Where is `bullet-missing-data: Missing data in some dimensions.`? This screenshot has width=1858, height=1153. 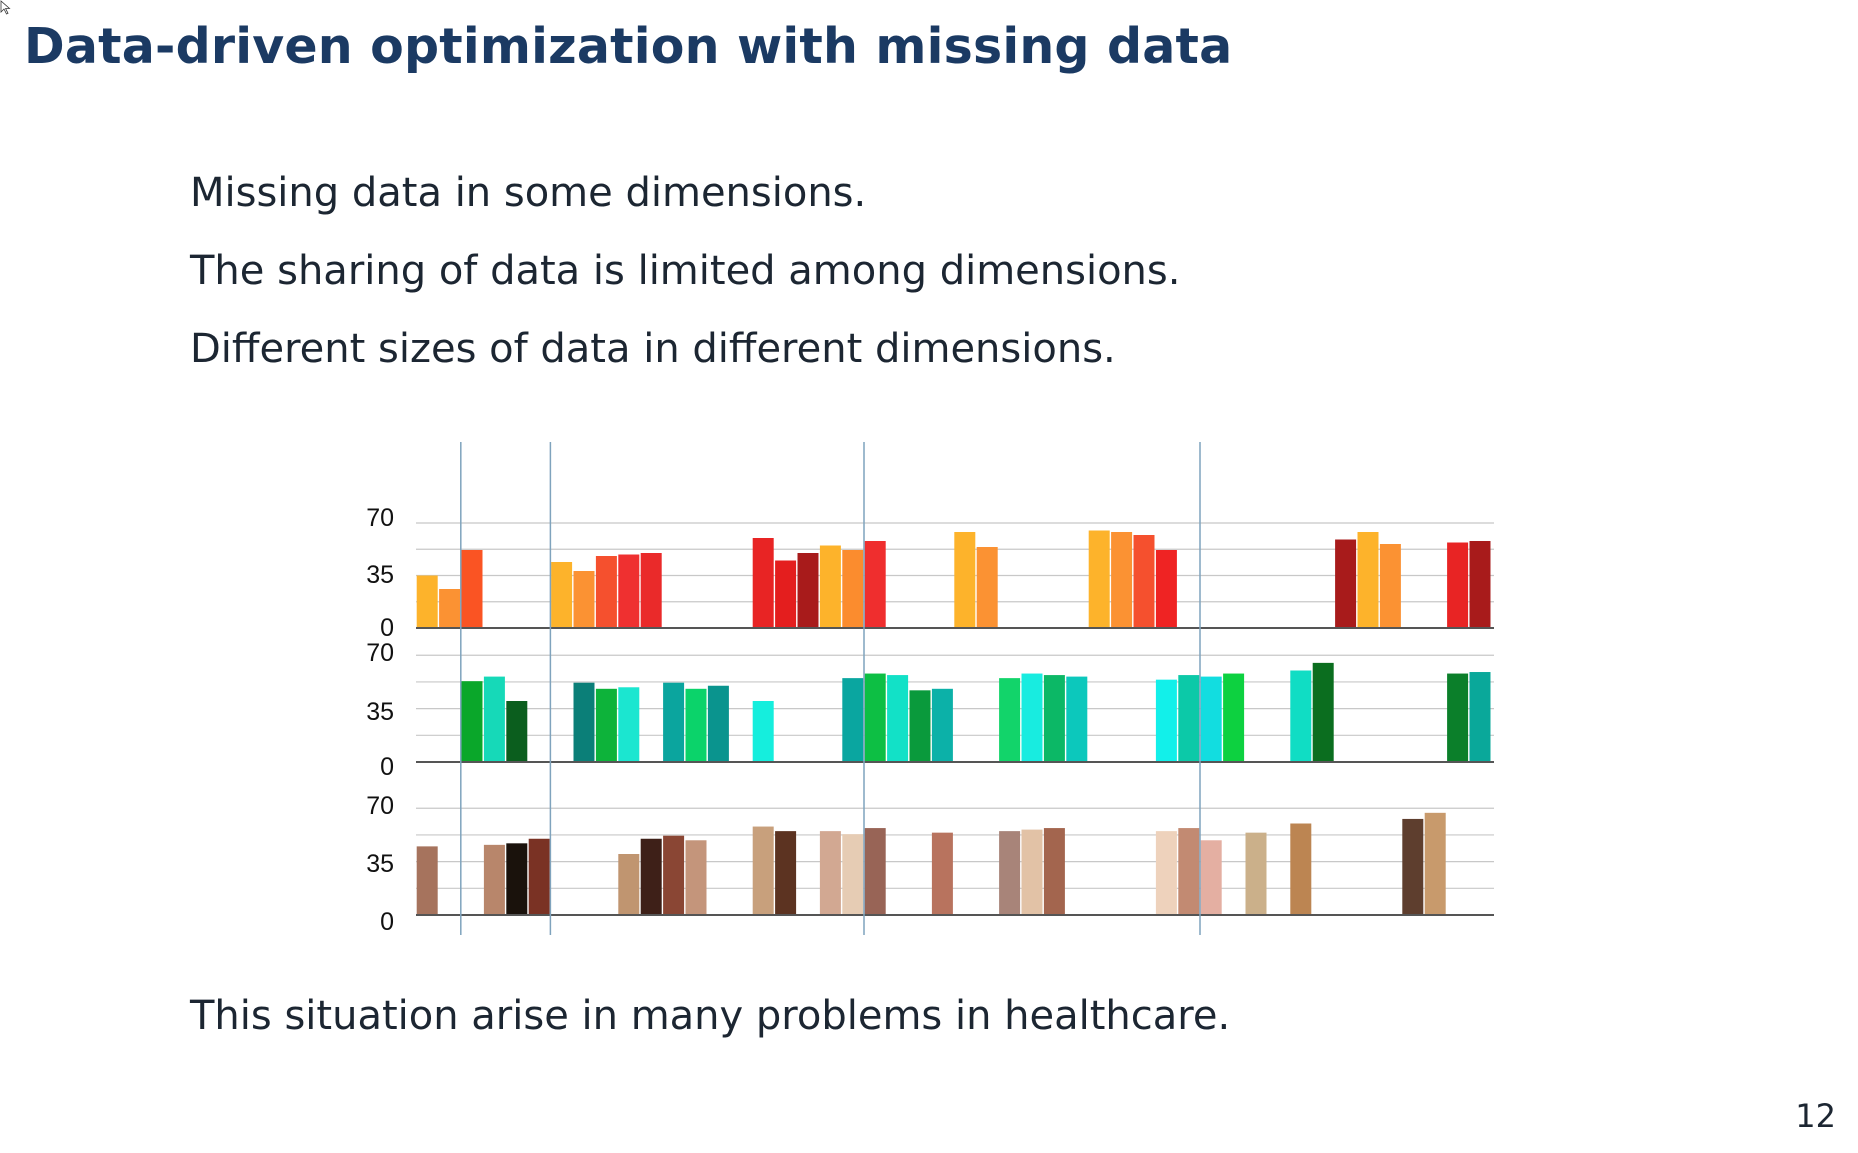 bullet-missing-data: Missing data in some dimensions. is located at coordinates (528, 193).